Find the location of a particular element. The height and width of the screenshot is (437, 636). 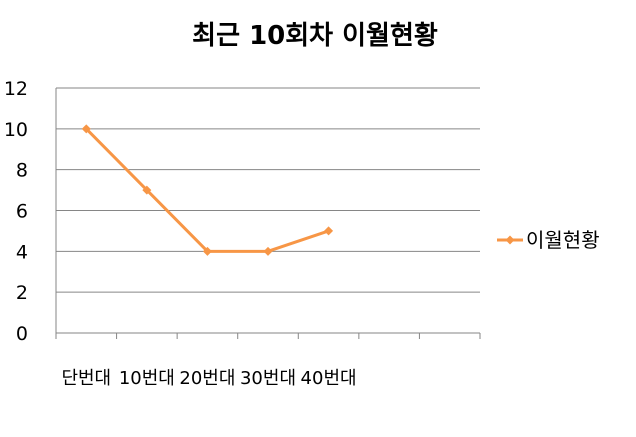

x-axis: 단번대 10번대 20번대 30번대 40번대 is located at coordinates (268, 361).